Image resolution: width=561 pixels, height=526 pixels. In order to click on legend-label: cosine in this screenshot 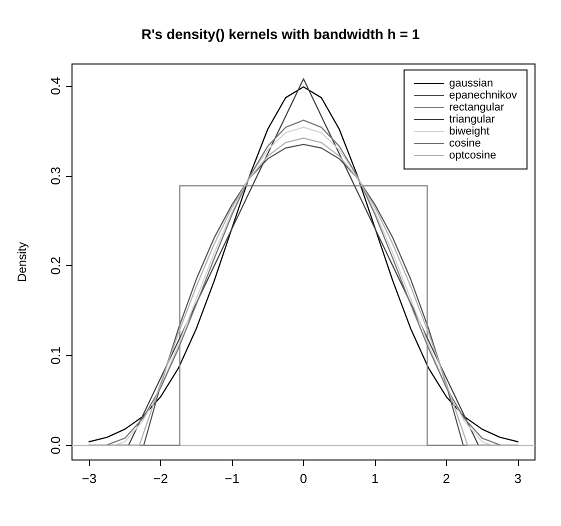, I will do `click(465, 144)`.